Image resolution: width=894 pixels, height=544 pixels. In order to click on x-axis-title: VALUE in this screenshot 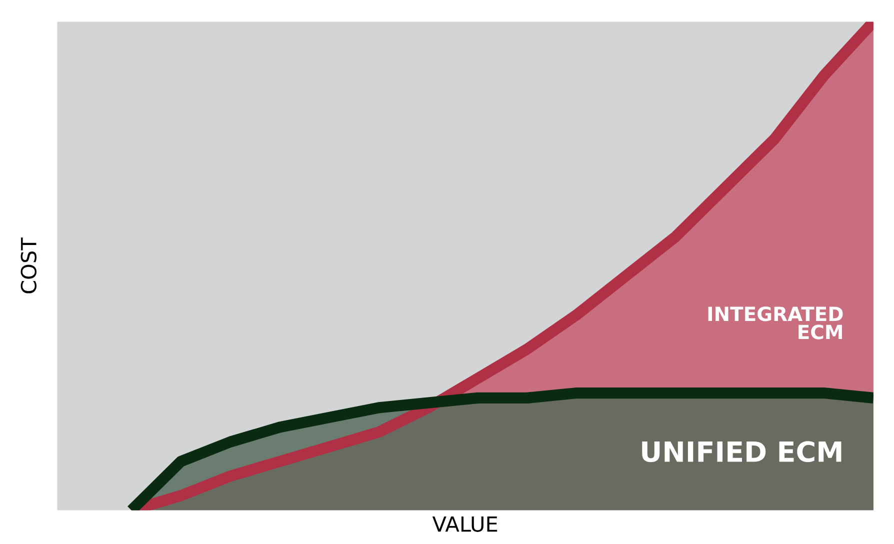, I will do `click(465, 524)`.